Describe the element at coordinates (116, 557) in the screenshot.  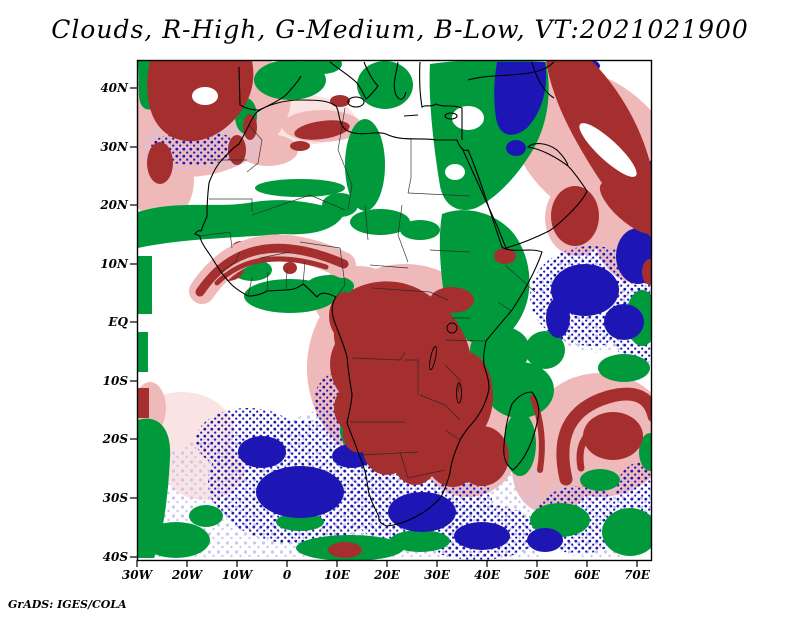
I see `lat-tick-label: 40S` at that location.